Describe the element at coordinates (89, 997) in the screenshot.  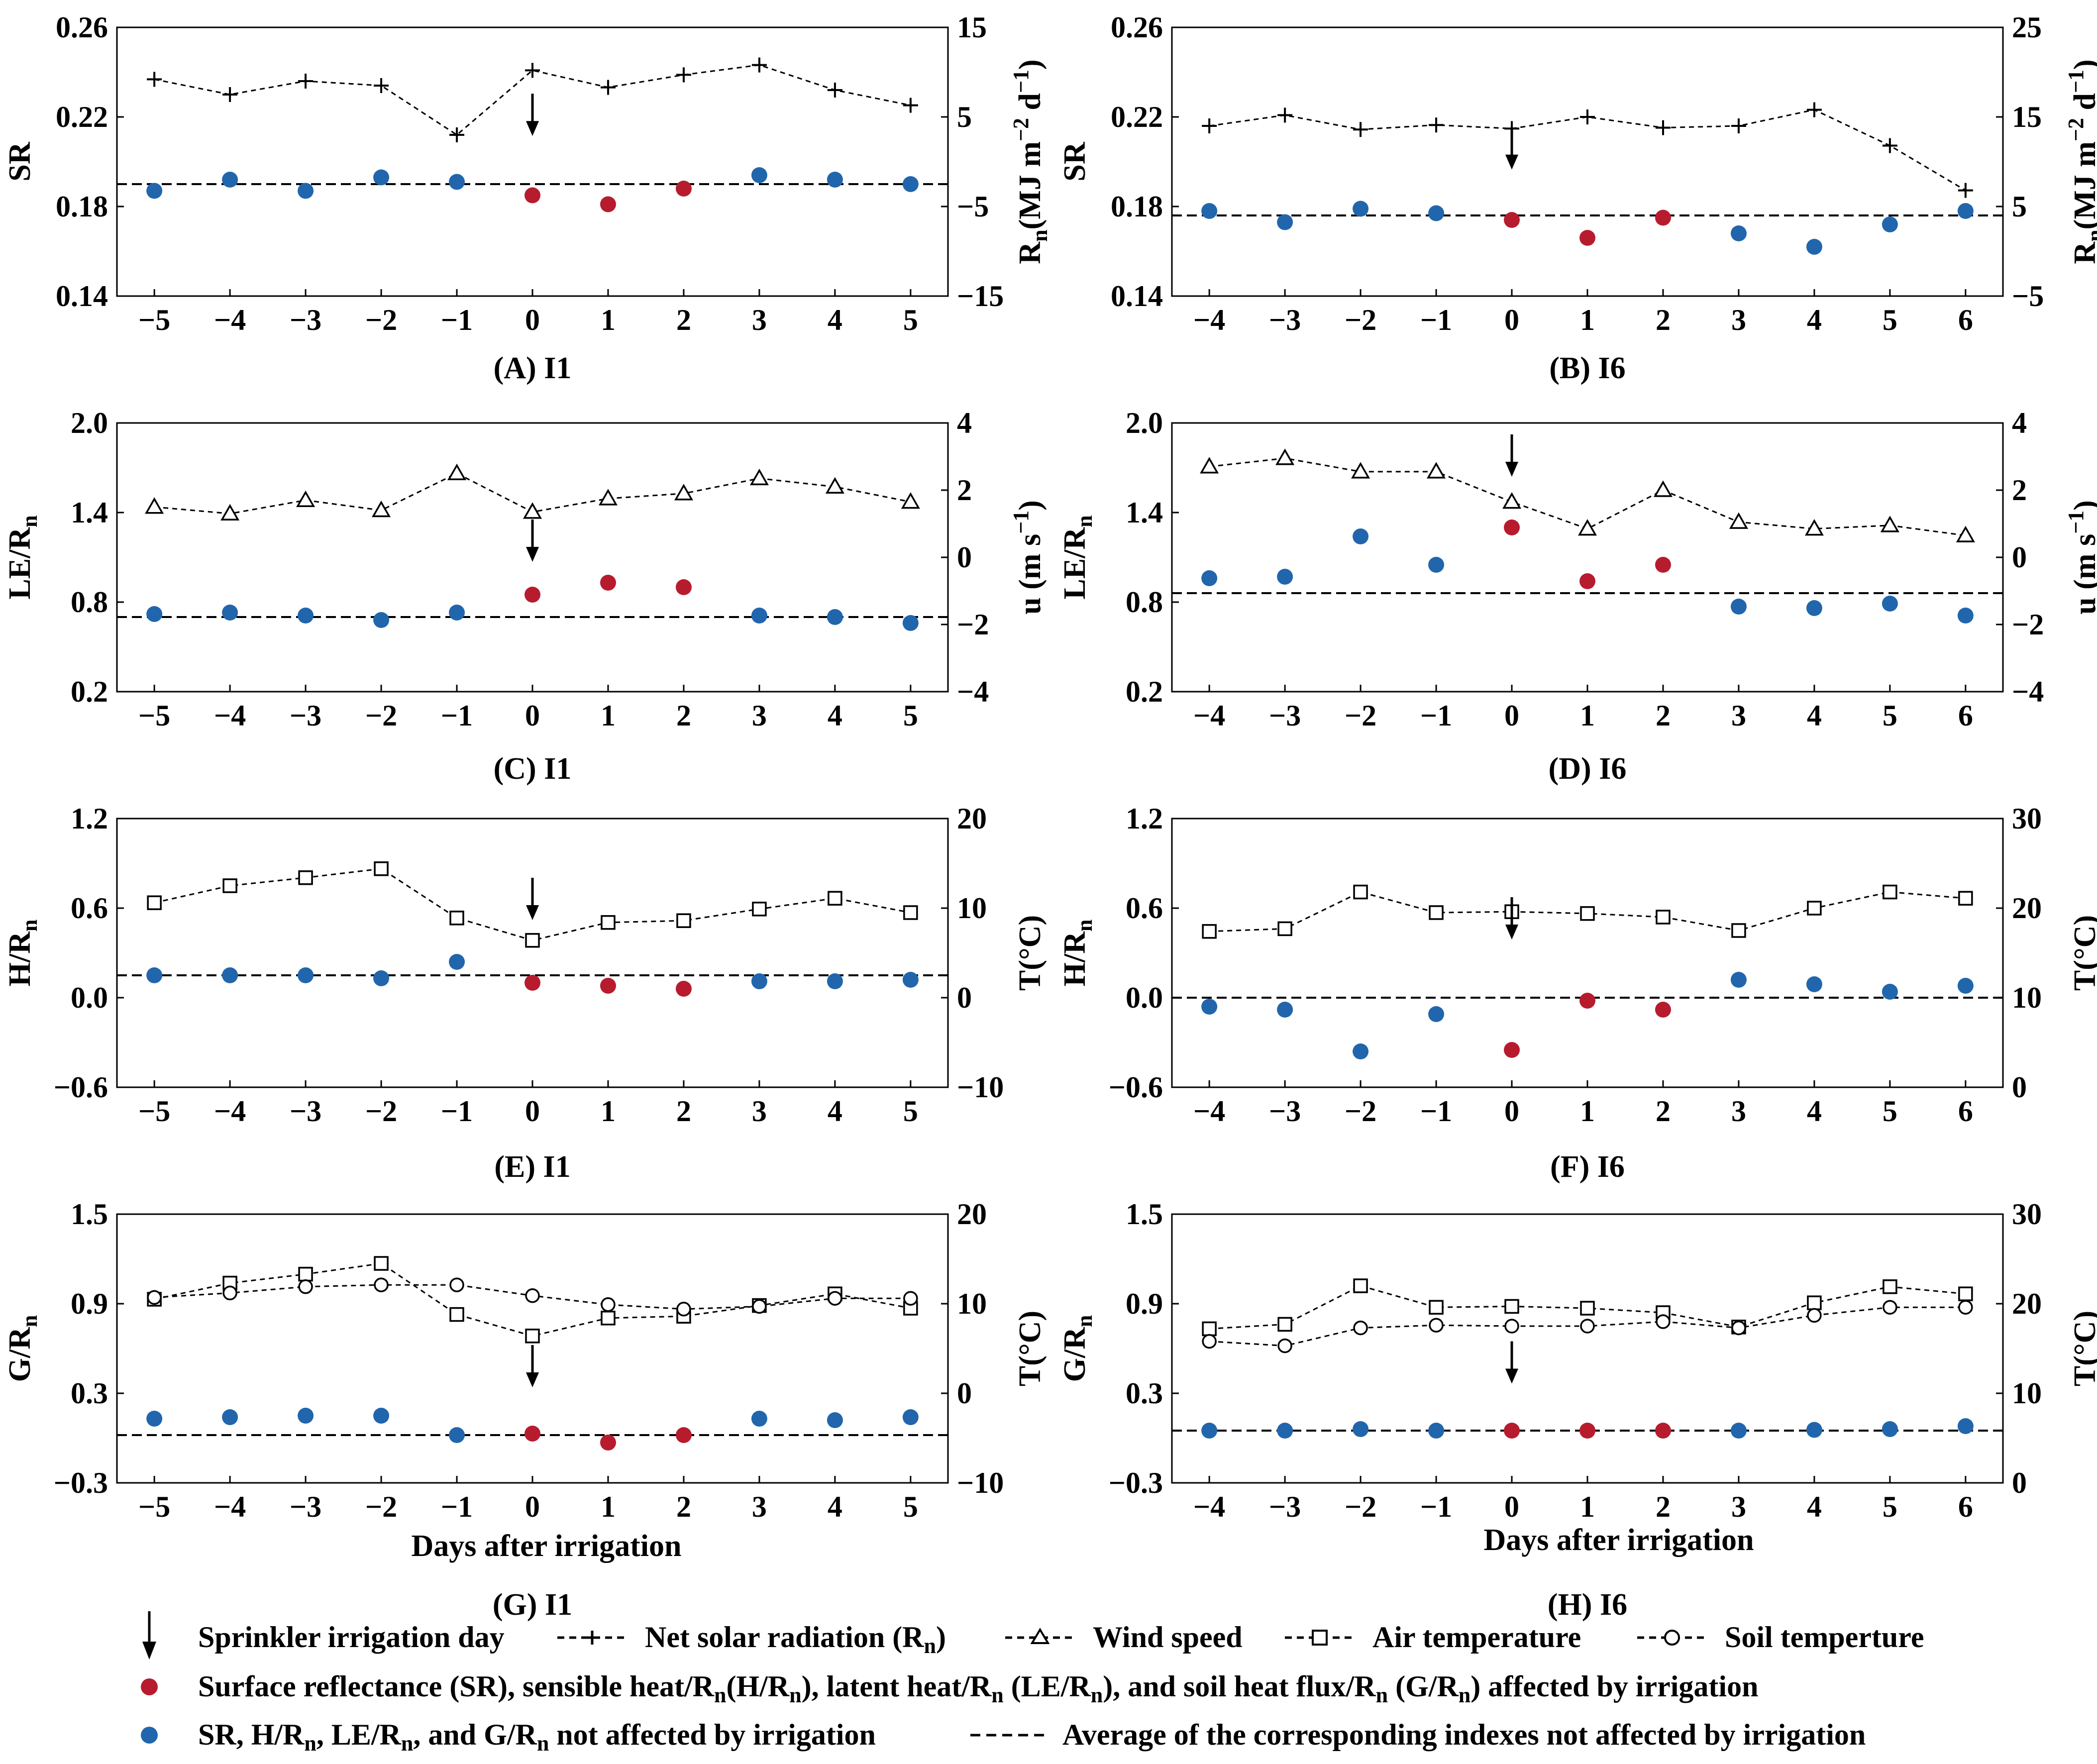
I see `y-tick-label: 0.0` at that location.